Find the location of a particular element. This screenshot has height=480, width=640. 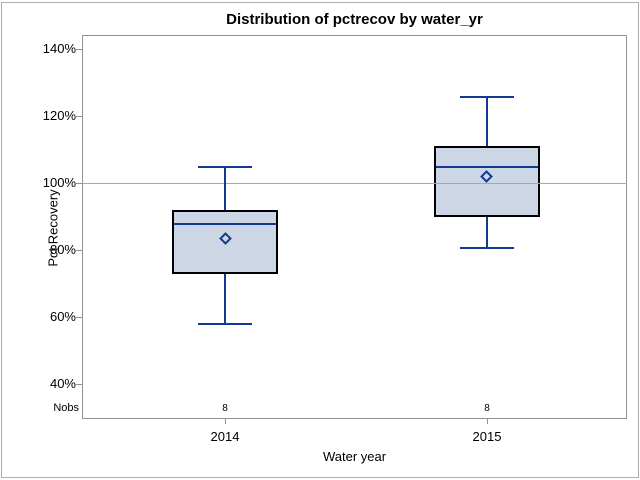

y-tick-label: 80% is located at coordinates (62, 250).